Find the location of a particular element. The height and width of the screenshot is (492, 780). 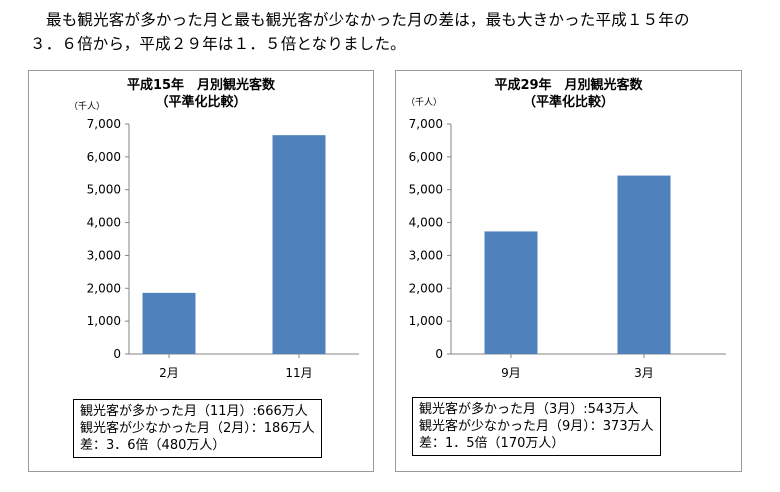

summary-line-max: 観光客が多かった月（3月）:543万人 is located at coordinates (529, 409).